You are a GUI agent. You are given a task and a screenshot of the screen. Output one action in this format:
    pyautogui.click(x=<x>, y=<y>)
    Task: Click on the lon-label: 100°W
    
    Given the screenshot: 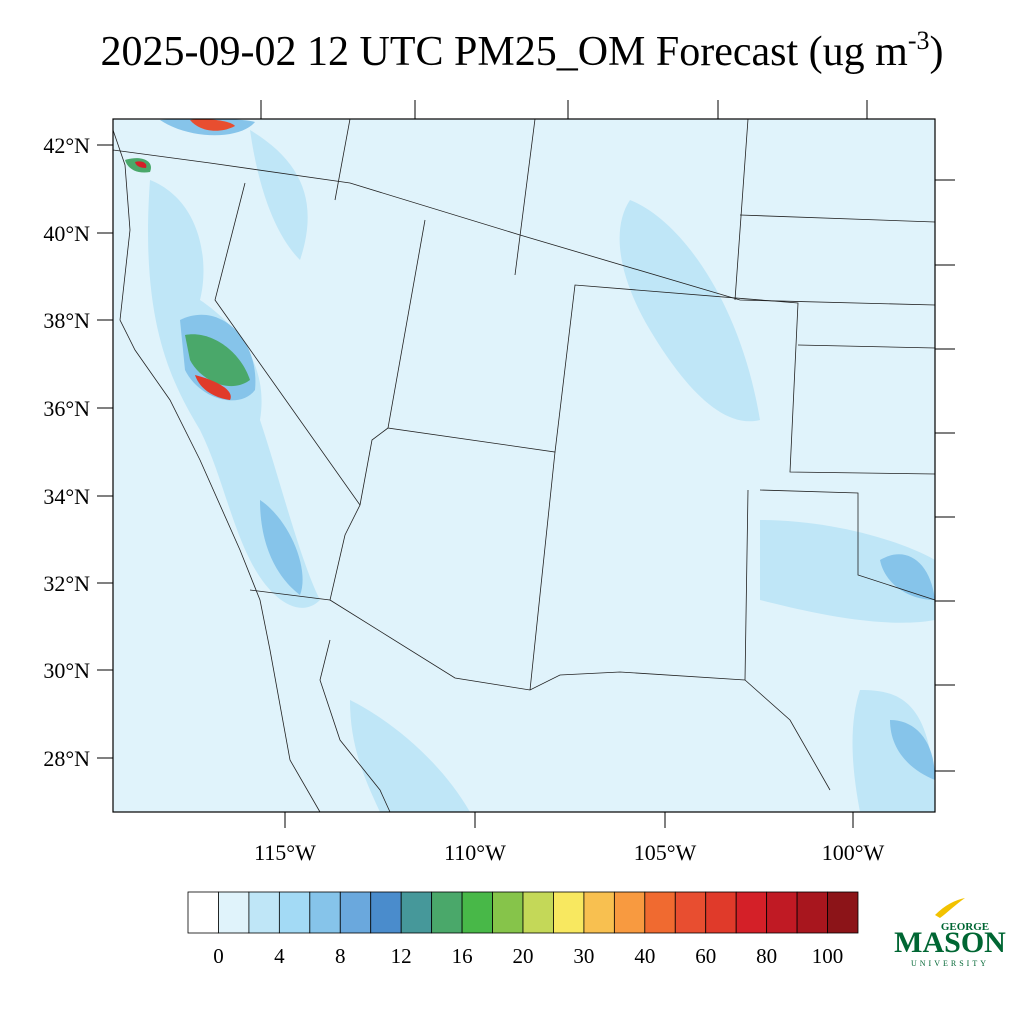 What is the action you would take?
    pyautogui.click(x=853, y=852)
    